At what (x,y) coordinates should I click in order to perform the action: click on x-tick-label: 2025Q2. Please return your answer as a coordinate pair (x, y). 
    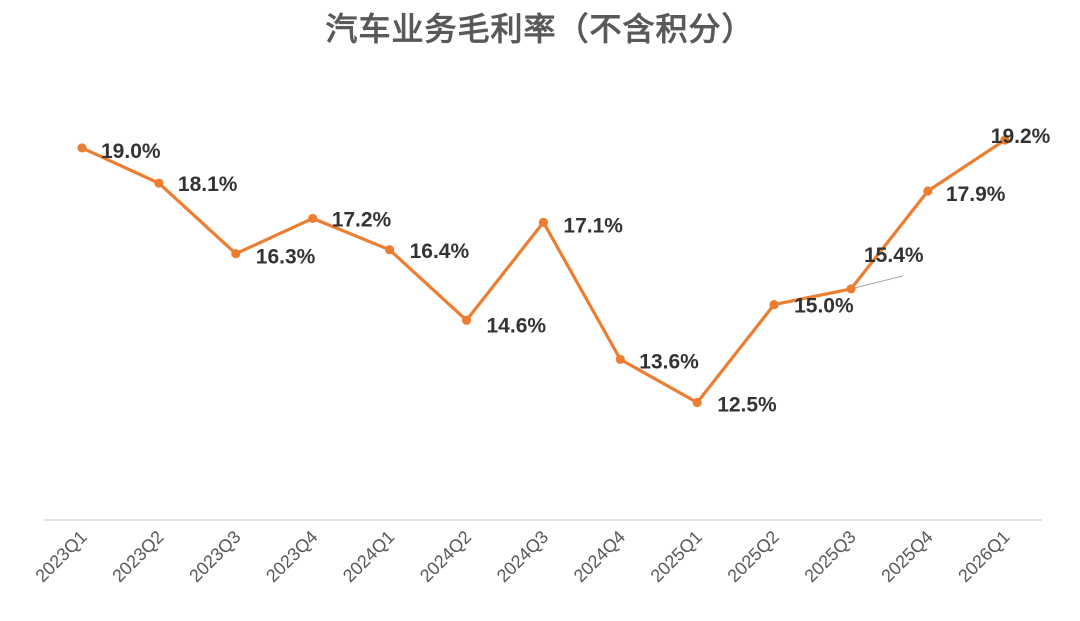
    Looking at the image, I should click on (752, 556).